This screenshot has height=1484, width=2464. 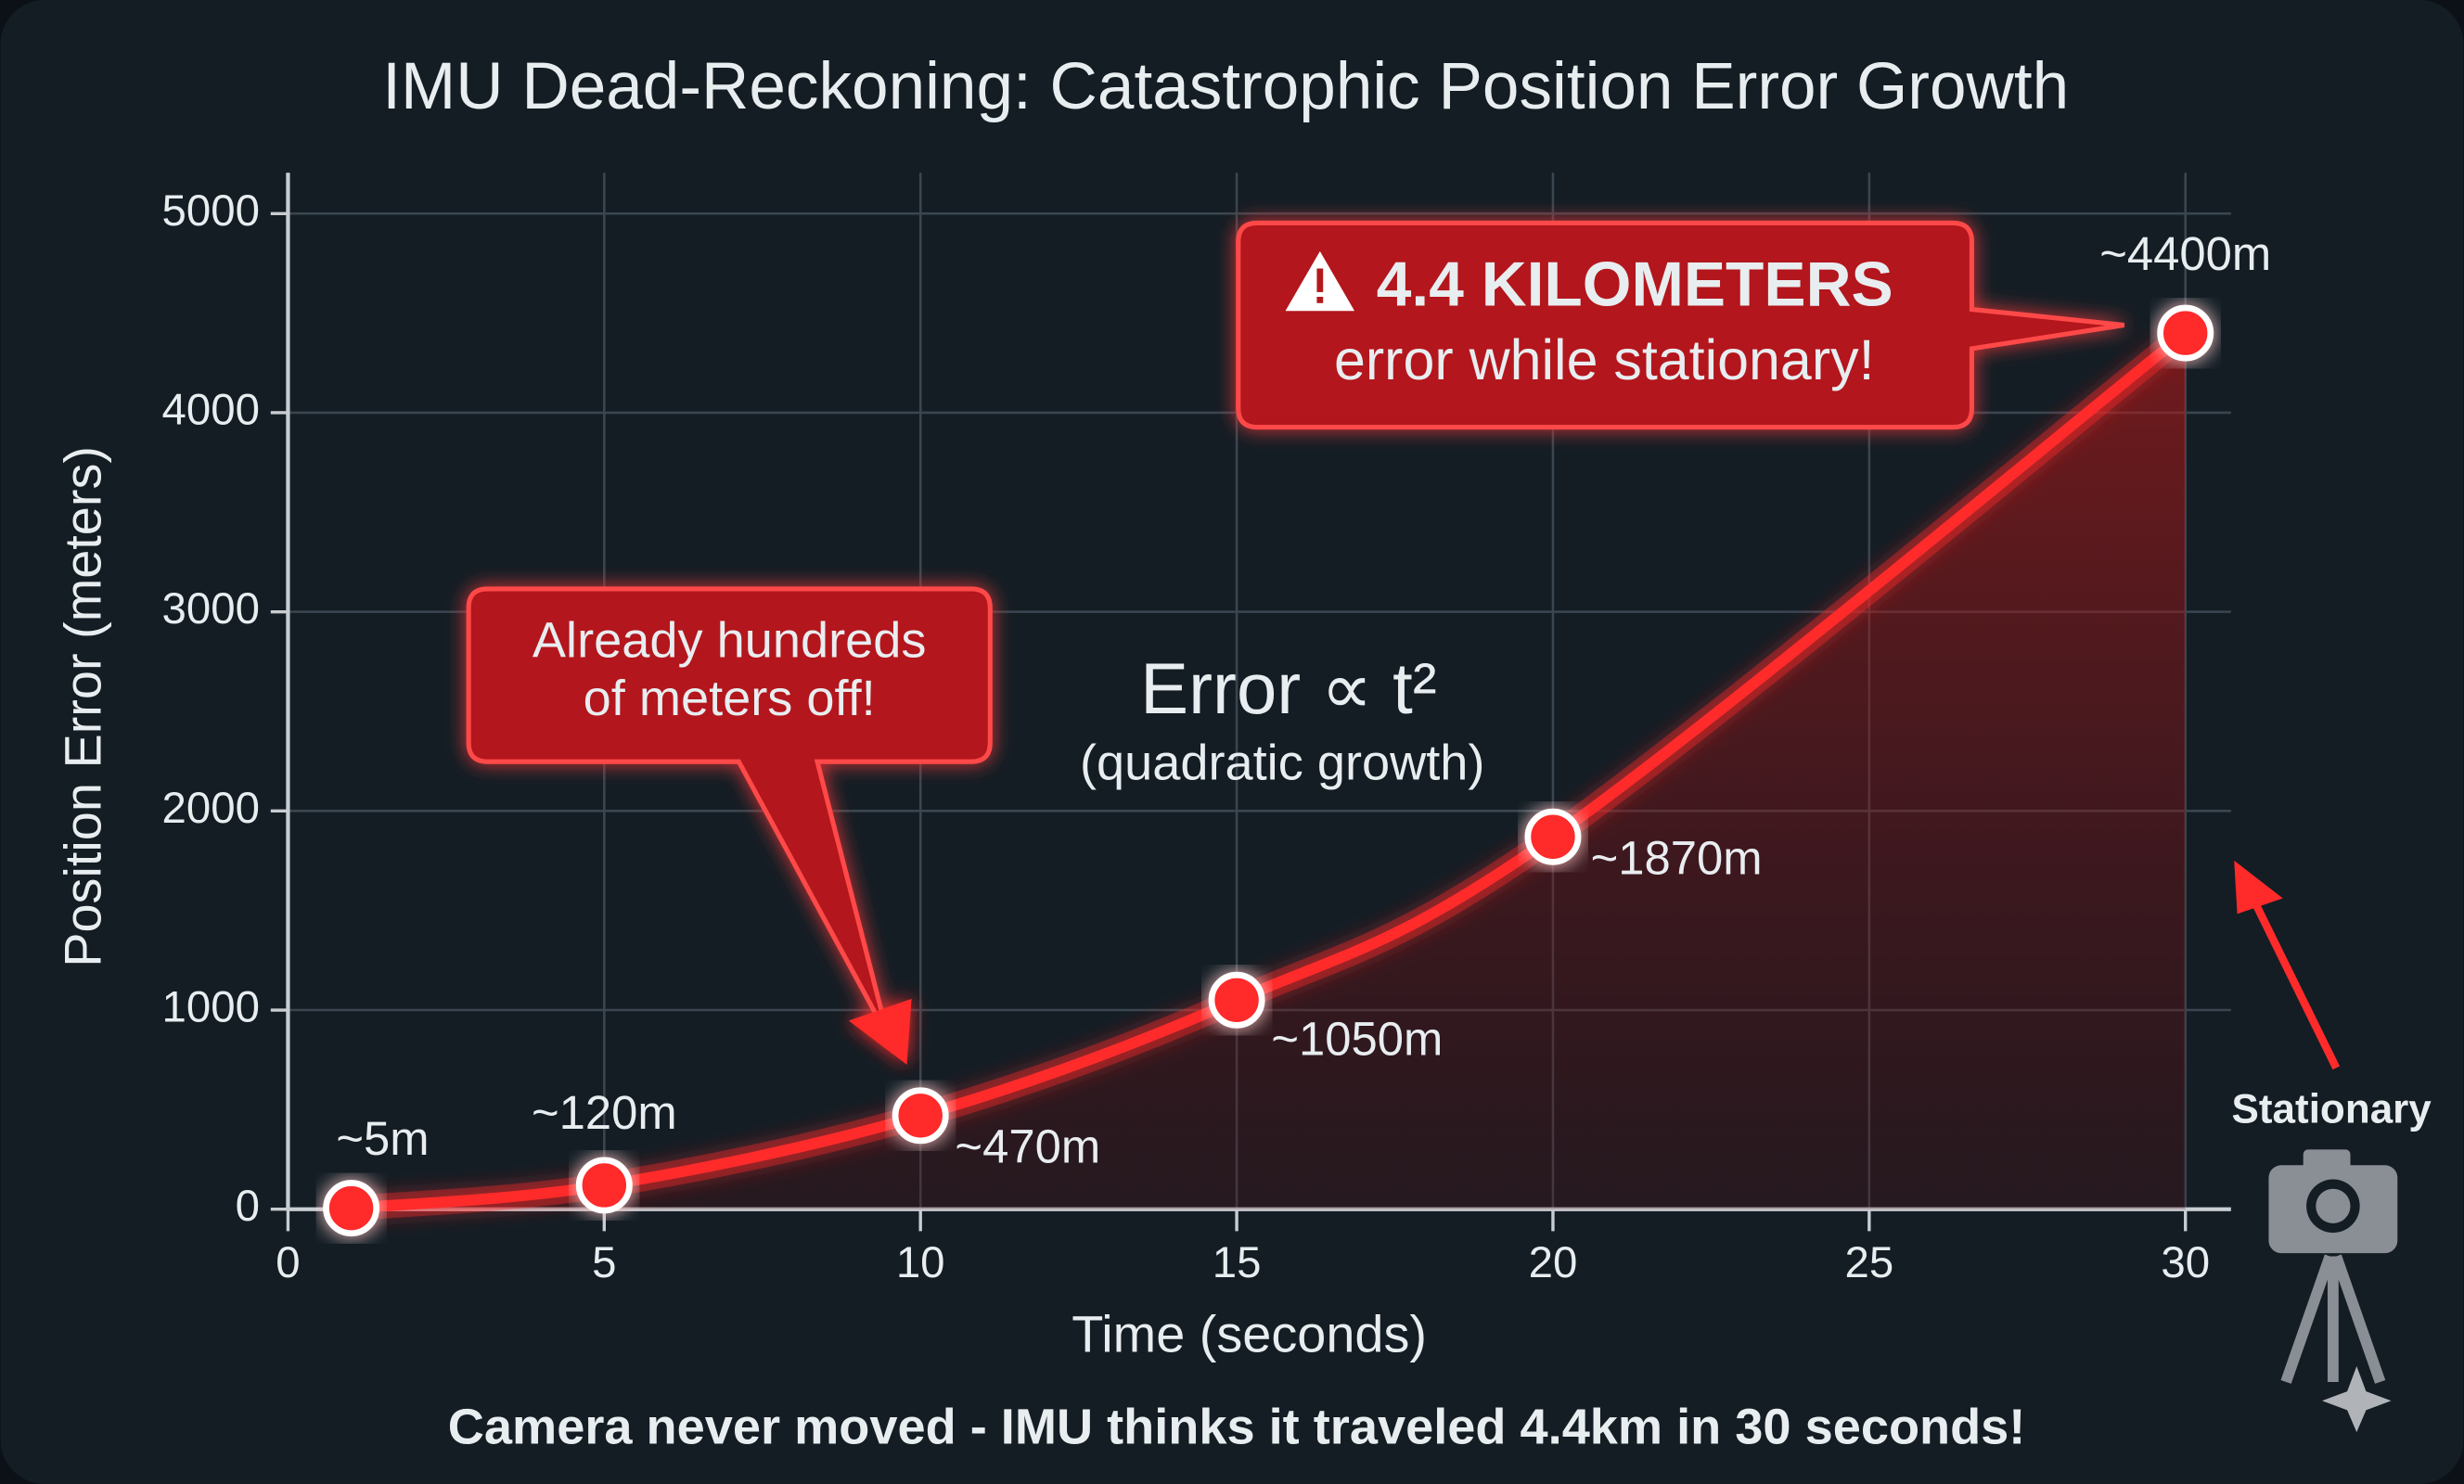 I want to click on value-label: ~120m, so click(x=604, y=1112).